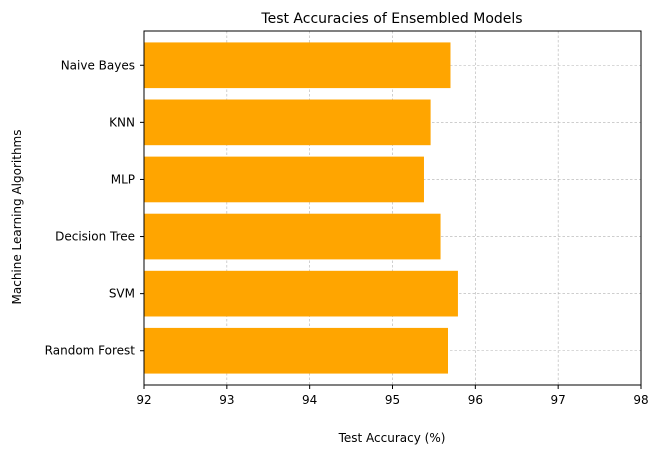 This screenshot has height=455, width=658. Describe the element at coordinates (558, 400) in the screenshot. I see `x-tick-label: 97` at that location.